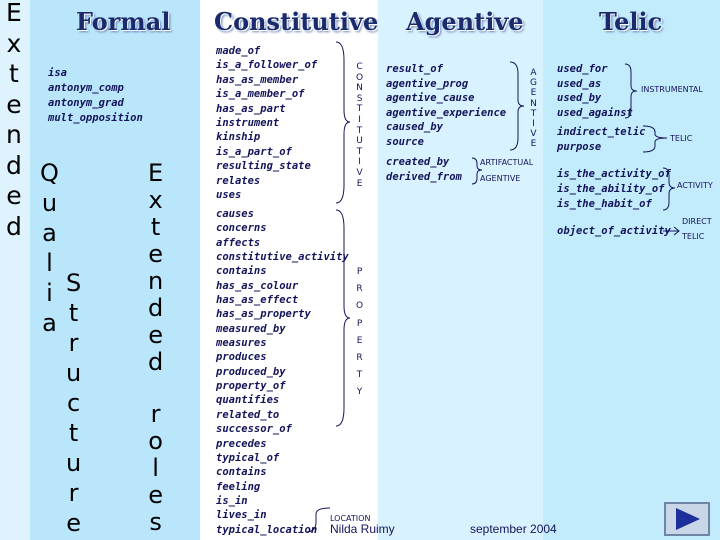 This screenshot has width=720, height=540. I want to click on list-item: is_a_member_of, so click(260, 94).